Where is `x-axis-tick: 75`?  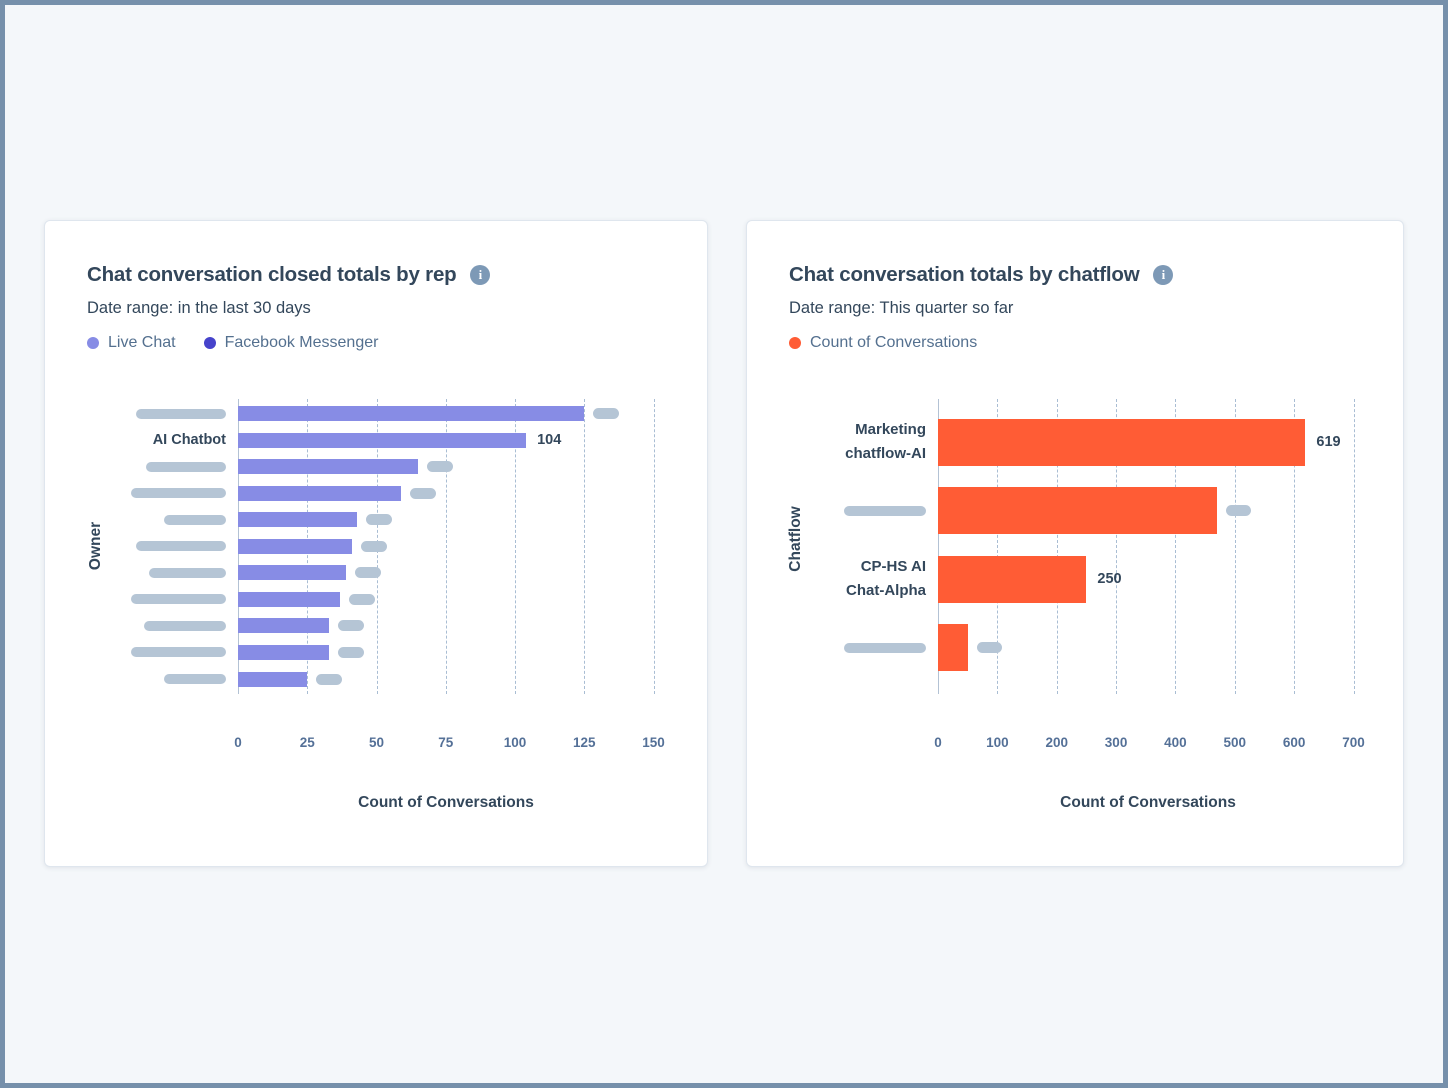 x-axis-tick: 75 is located at coordinates (446, 742).